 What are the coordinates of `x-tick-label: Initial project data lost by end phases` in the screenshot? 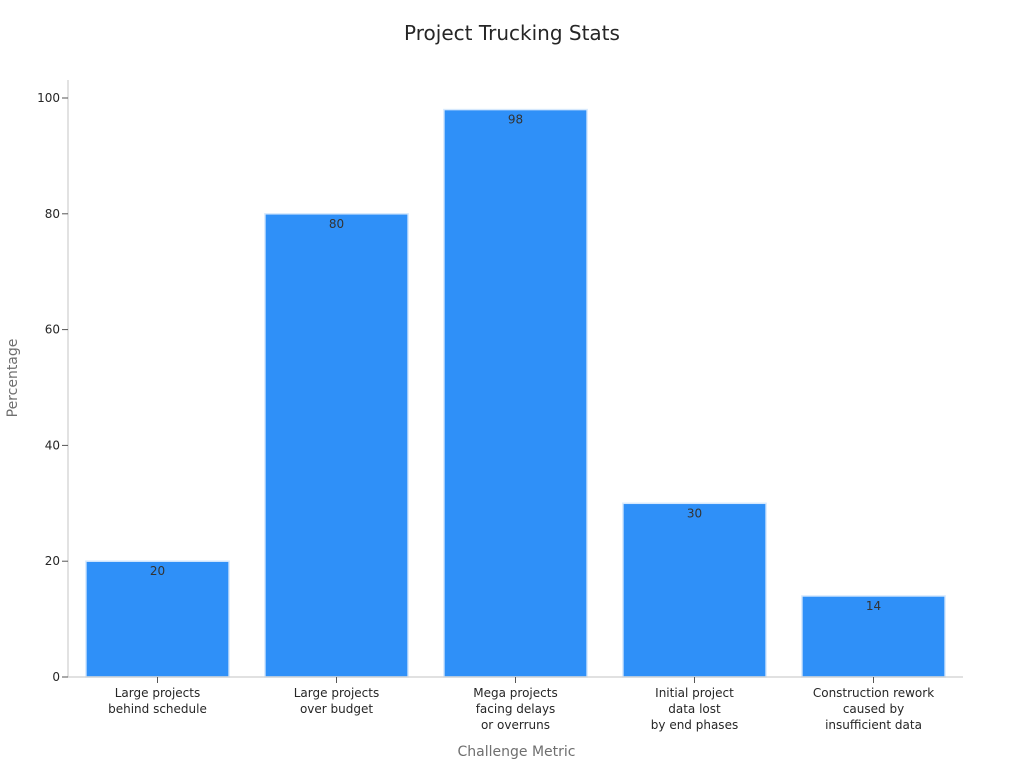 It's located at (694, 709).